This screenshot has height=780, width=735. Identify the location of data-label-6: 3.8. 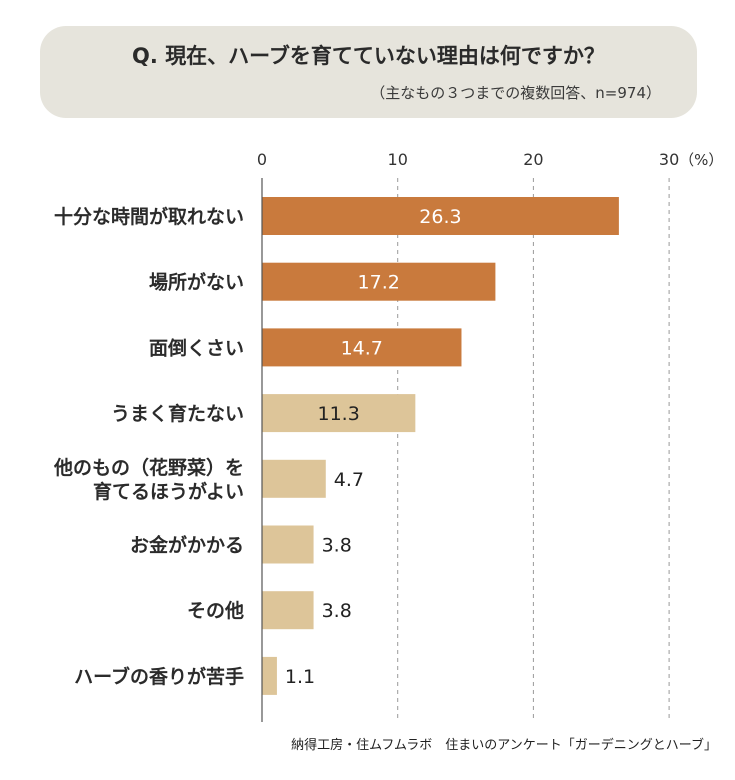
(337, 611).